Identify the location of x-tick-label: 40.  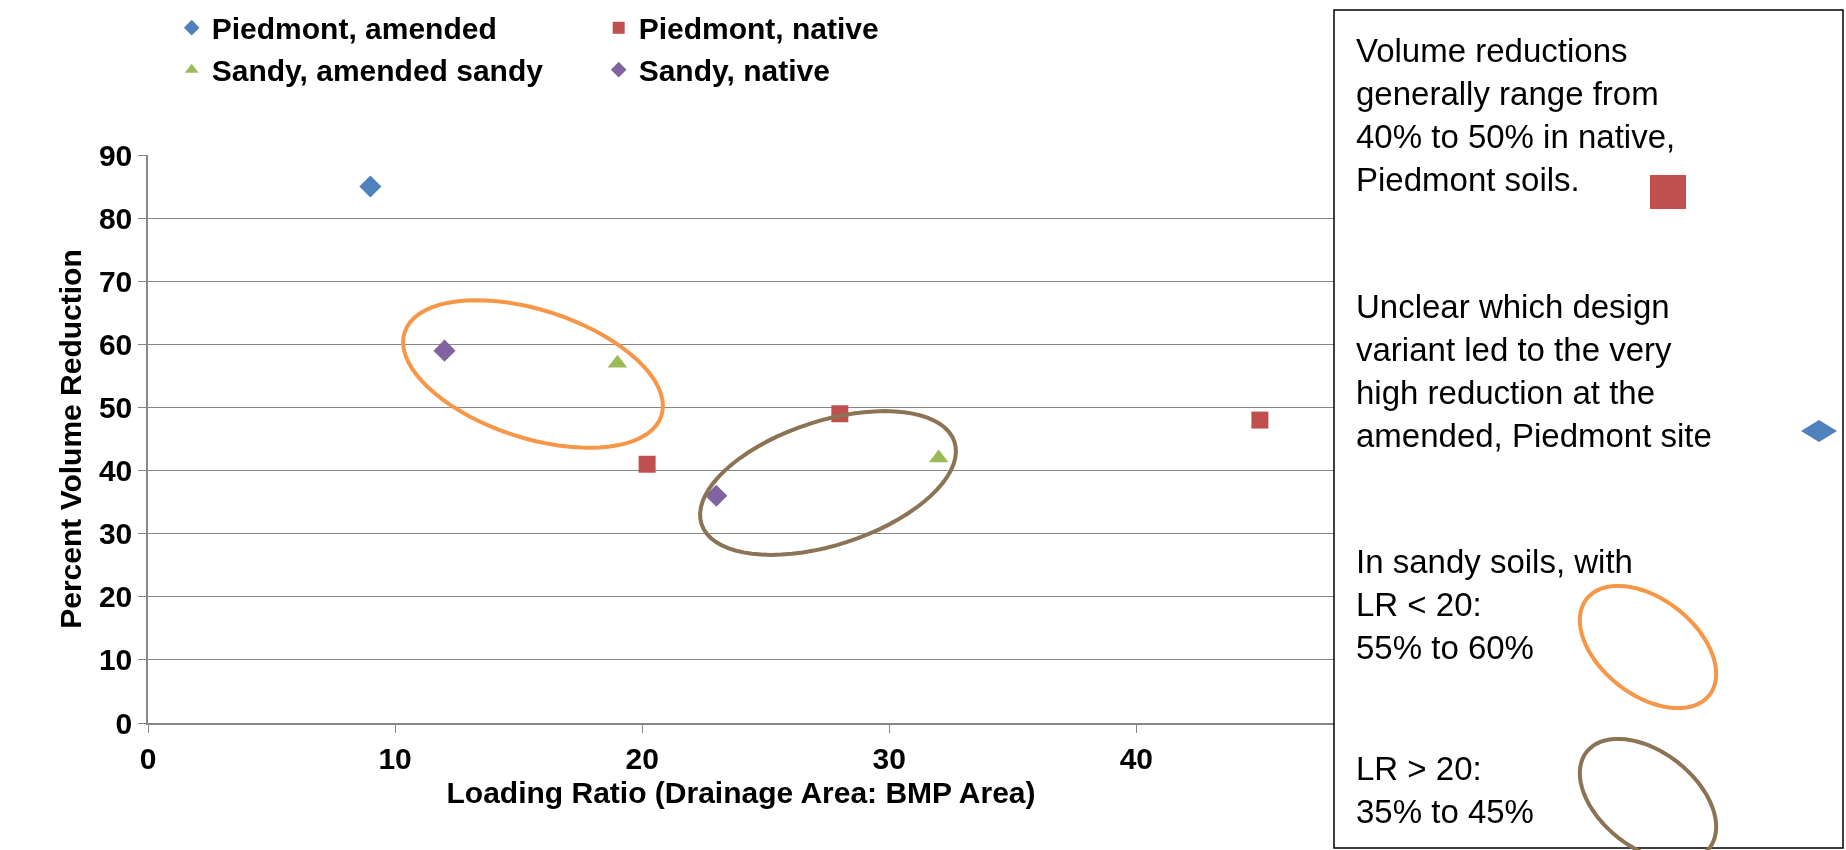
(1136, 758).